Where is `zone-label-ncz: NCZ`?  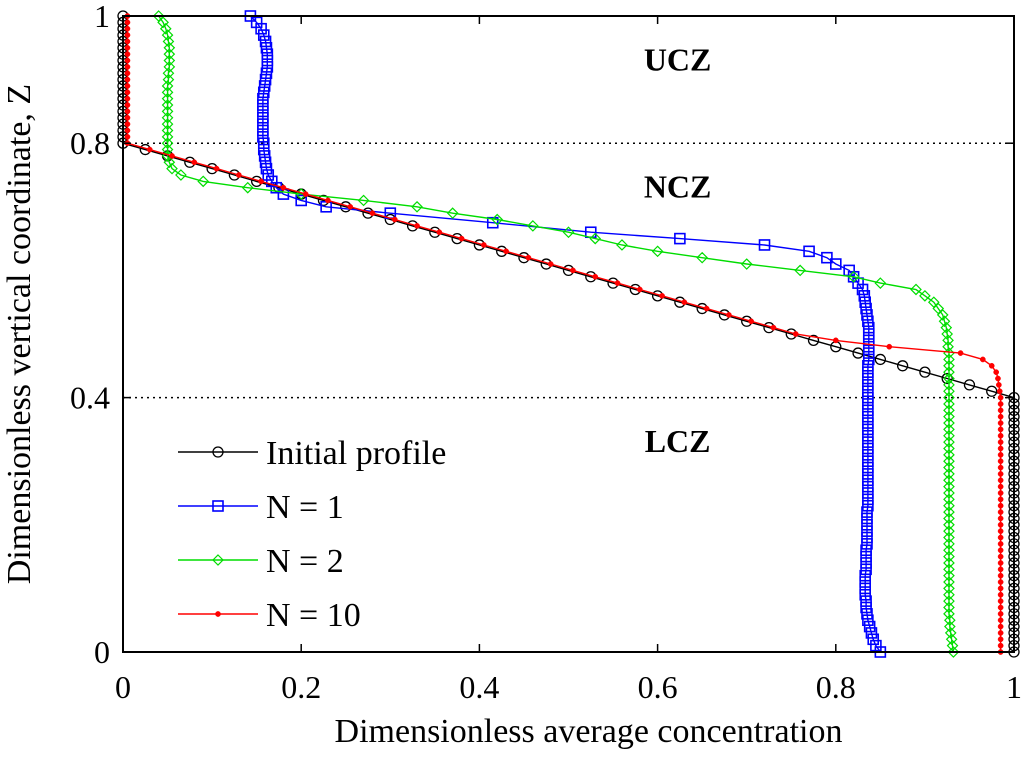
zone-label-ncz: NCZ is located at coordinates (678, 187).